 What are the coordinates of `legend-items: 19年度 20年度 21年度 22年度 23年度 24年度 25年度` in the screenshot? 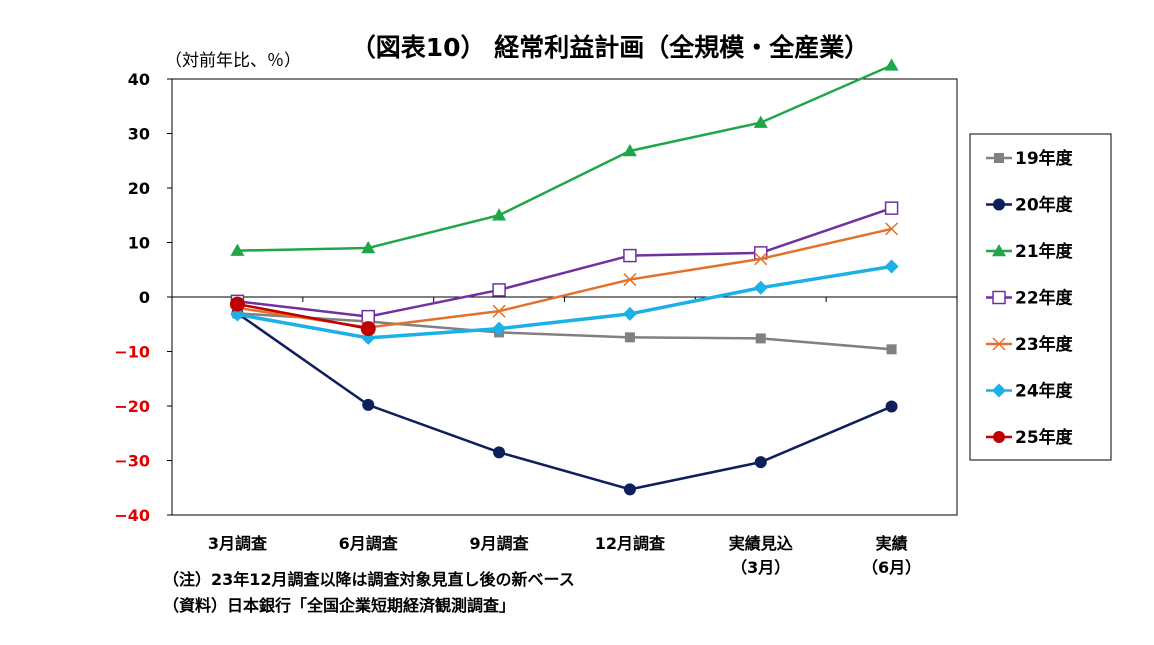 It's located at (1030, 298).